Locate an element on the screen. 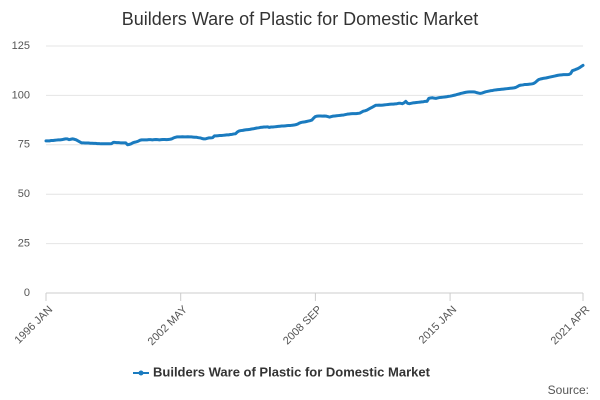  y-tick-label: 0 is located at coordinates (27, 293).